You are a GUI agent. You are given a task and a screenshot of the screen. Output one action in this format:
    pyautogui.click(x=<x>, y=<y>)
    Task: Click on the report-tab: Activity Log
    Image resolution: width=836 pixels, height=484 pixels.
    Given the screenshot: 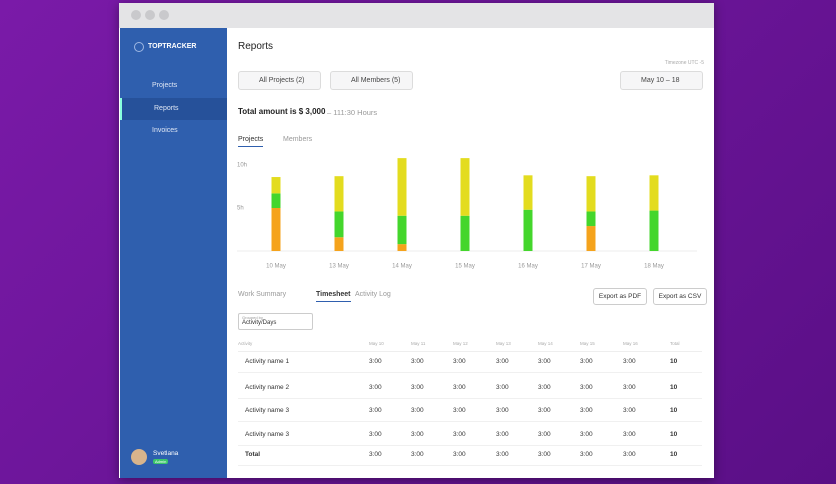 What is the action you would take?
    pyautogui.click(x=373, y=294)
    